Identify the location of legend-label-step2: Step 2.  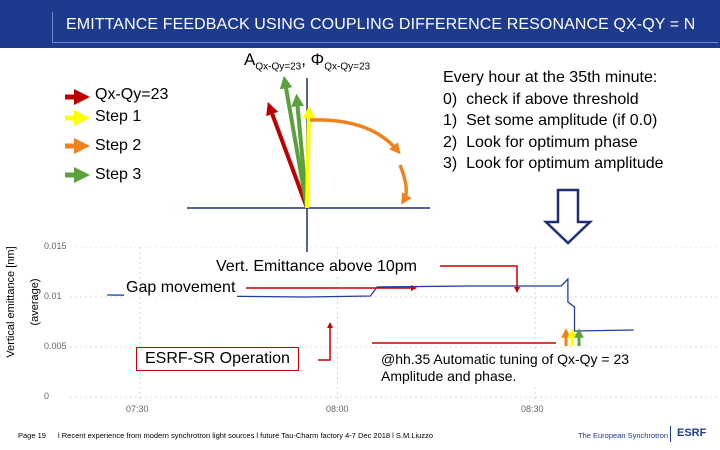
(118, 145).